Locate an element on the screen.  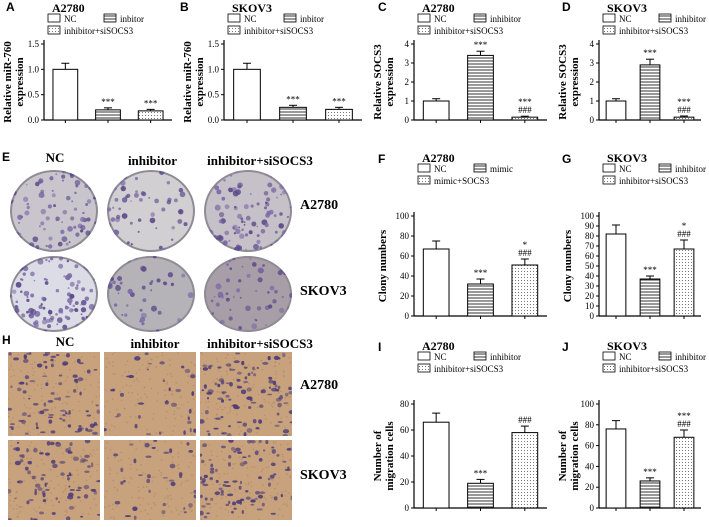
chart-title: SKOV3 is located at coordinates (627, 346).